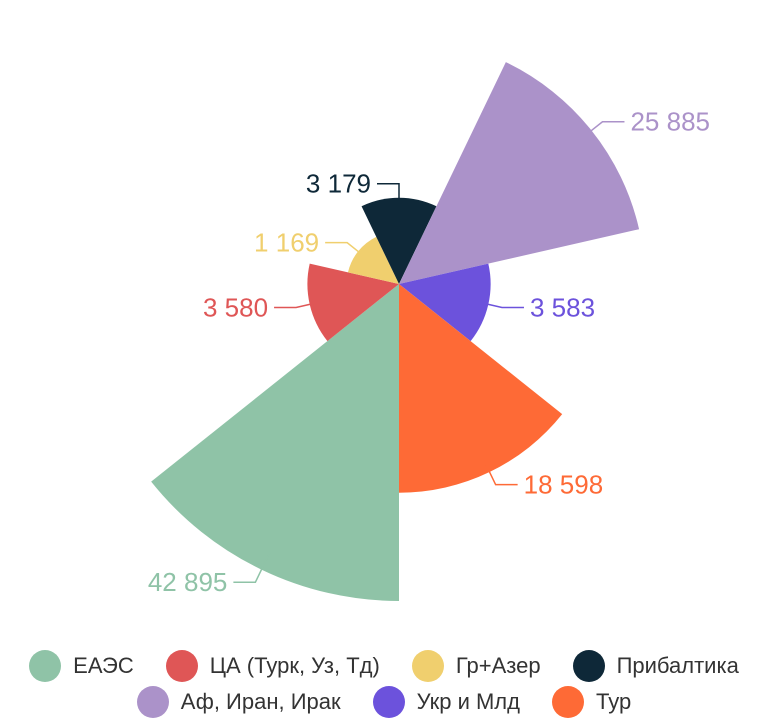 The width and height of the screenshot is (768, 720). Describe the element at coordinates (613, 701) in the screenshot. I see `legend-label: Тур` at that location.